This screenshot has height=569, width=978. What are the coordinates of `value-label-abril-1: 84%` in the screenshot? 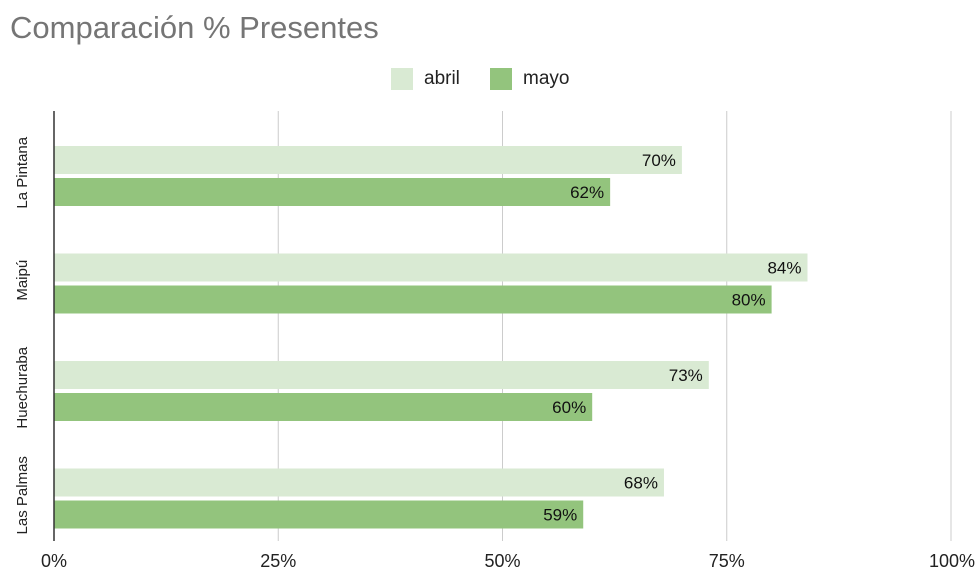 It's located at (784, 268).